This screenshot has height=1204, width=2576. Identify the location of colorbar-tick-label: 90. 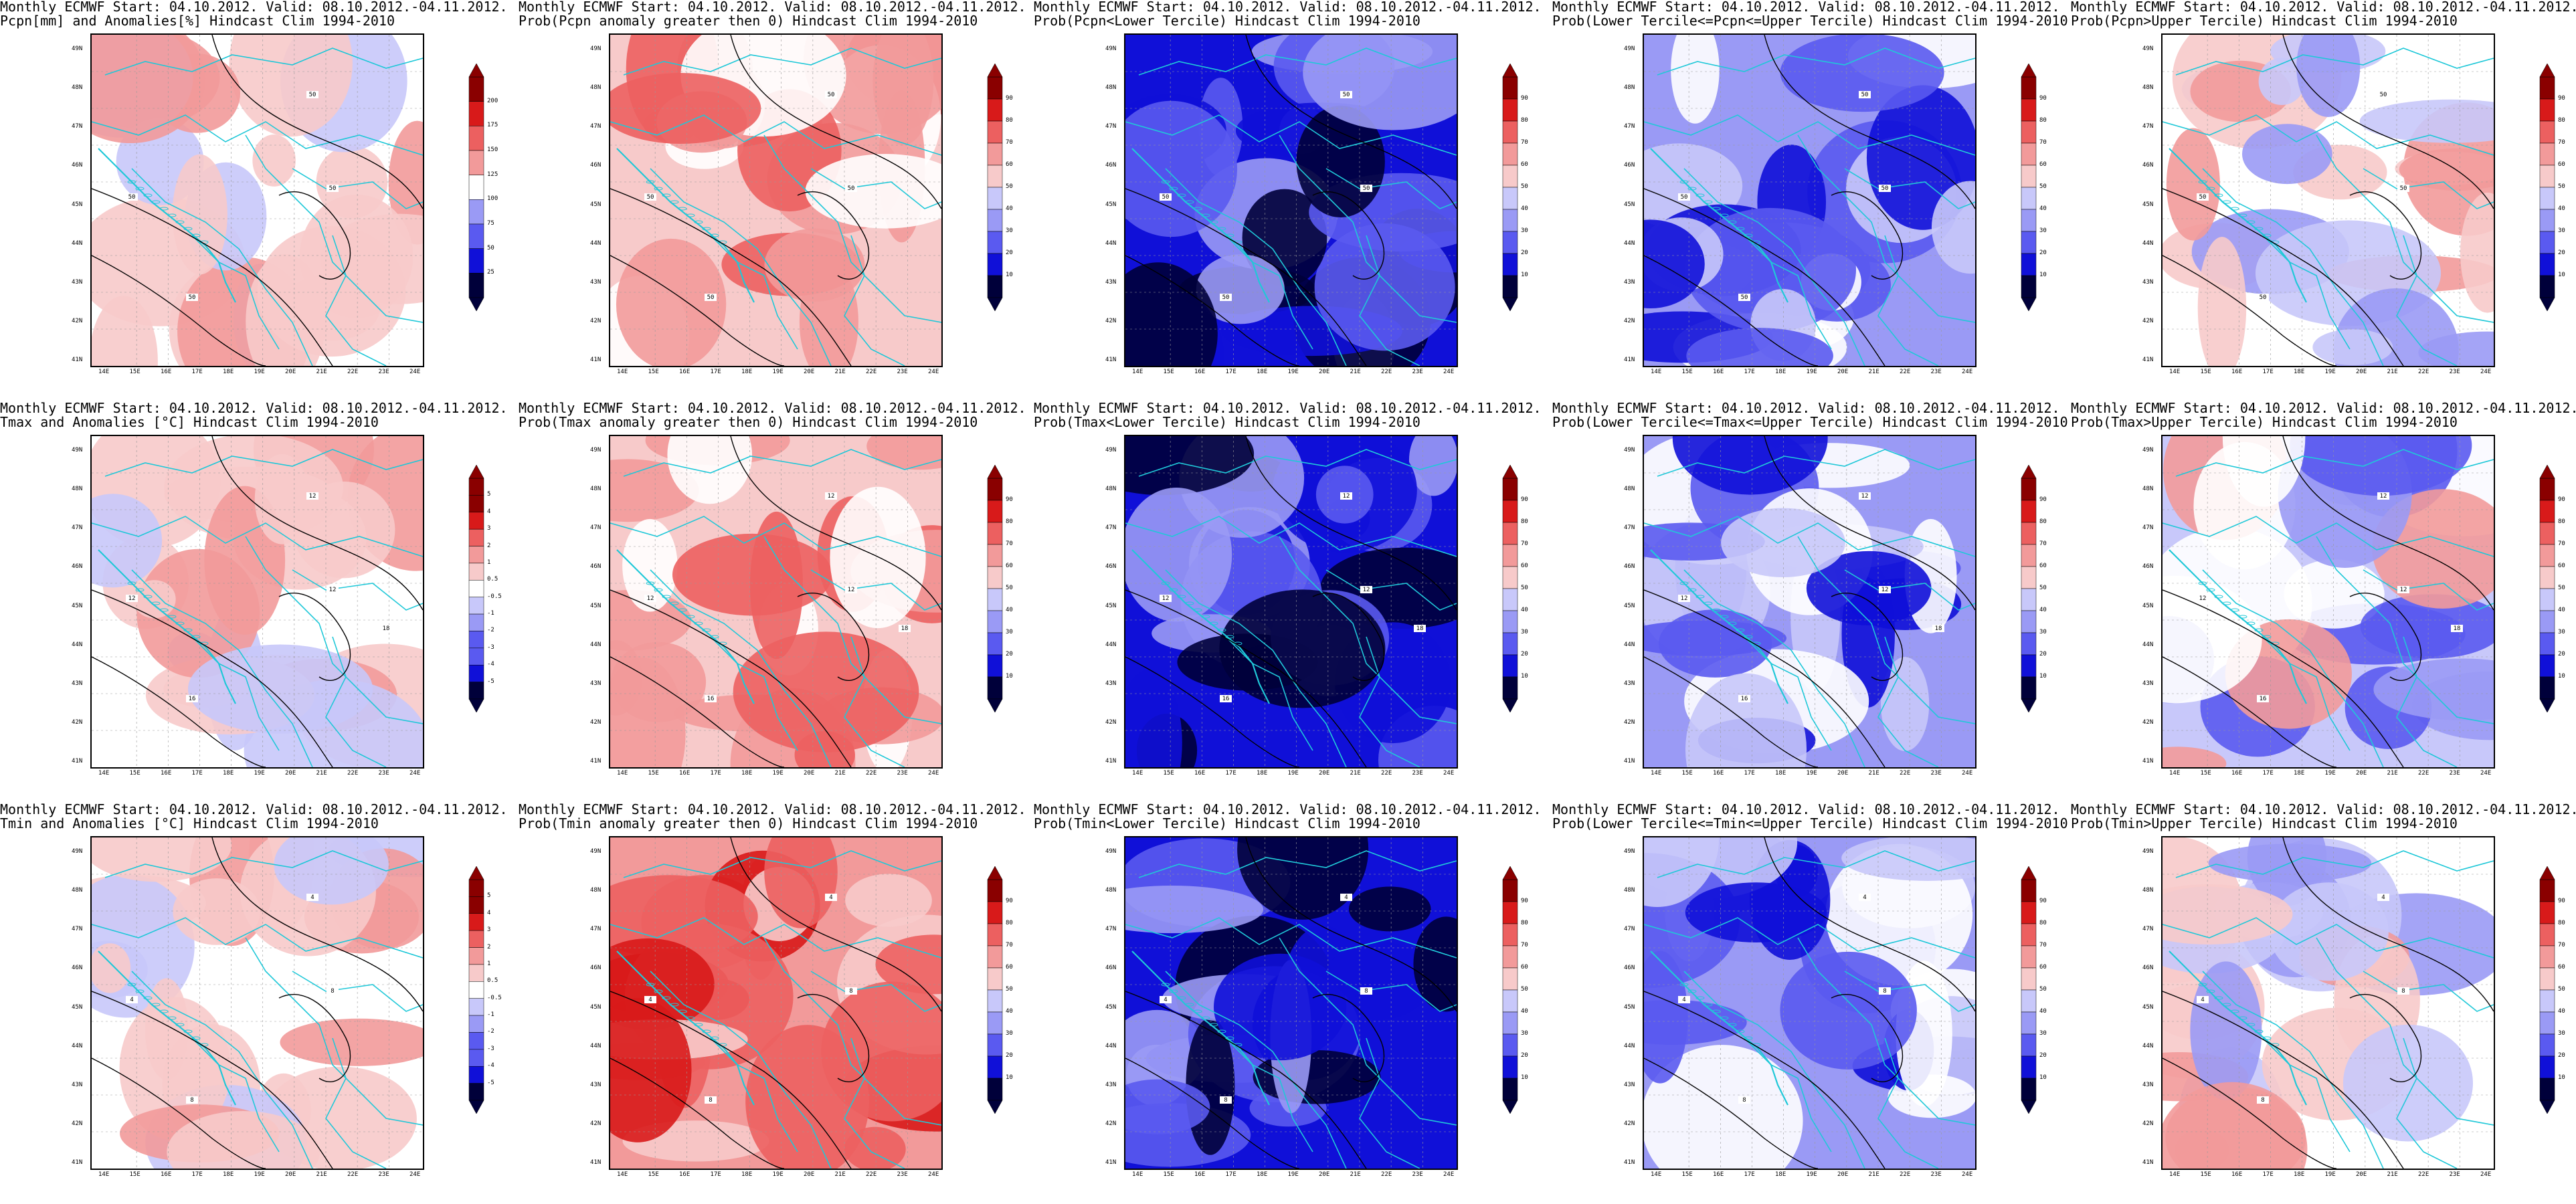
(2561, 901).